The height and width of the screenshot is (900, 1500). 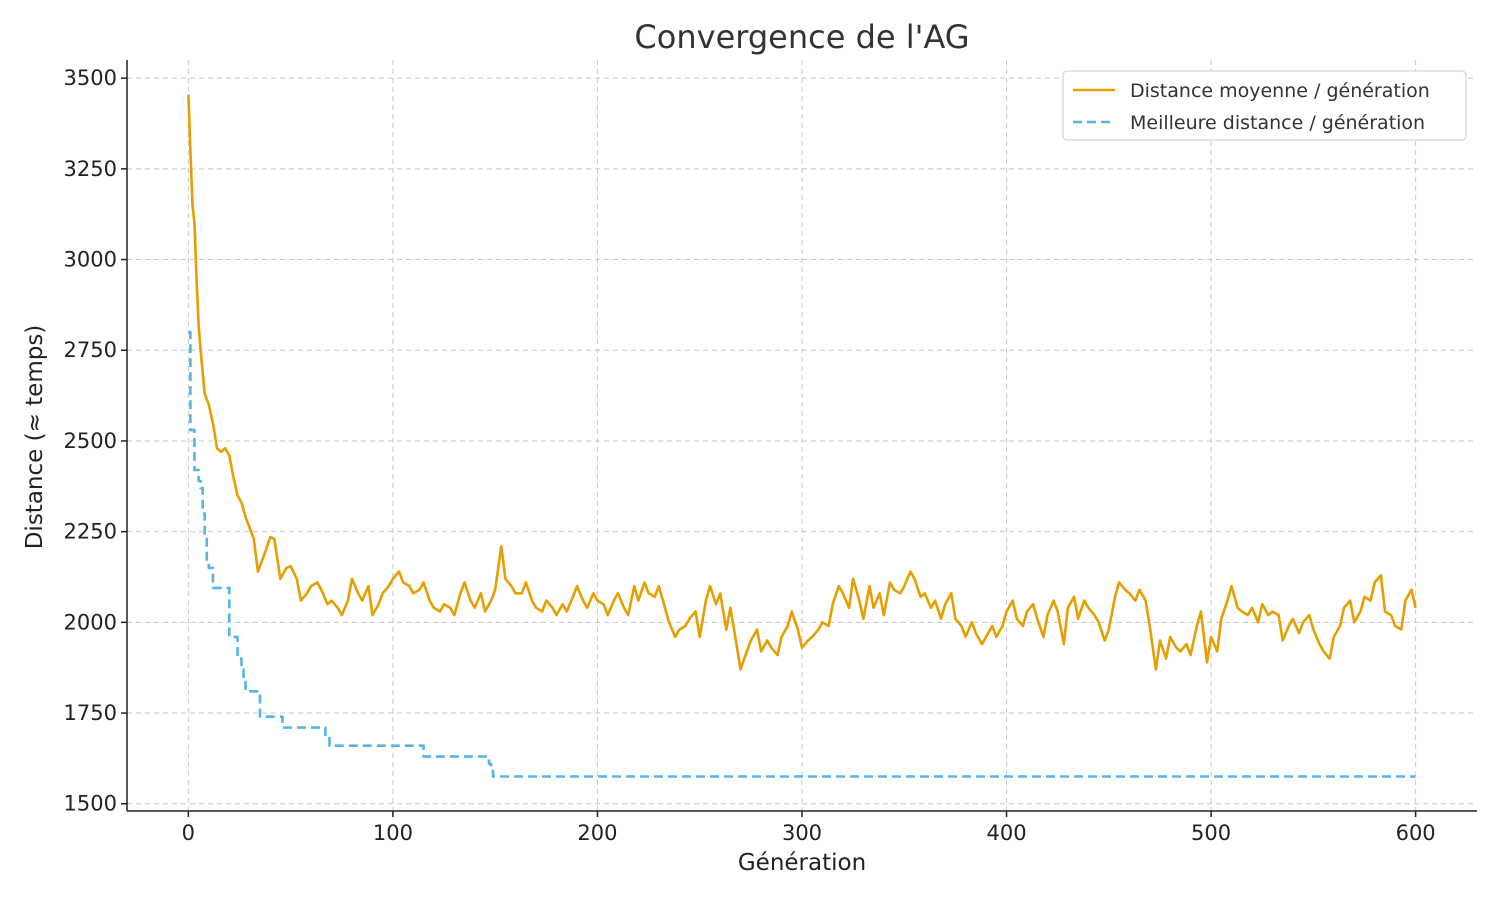 I want to click on y-axis-label: Distance (≈ temps), so click(x=35, y=437).